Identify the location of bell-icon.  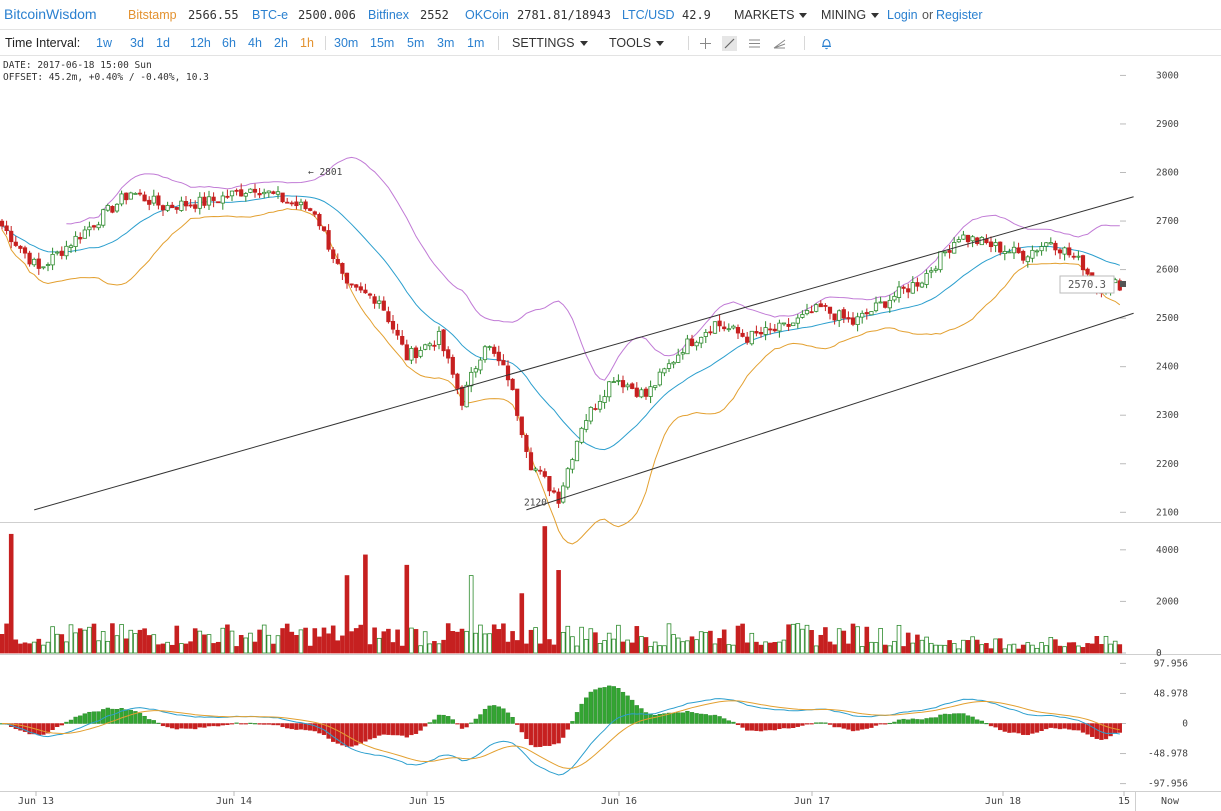
(826, 43).